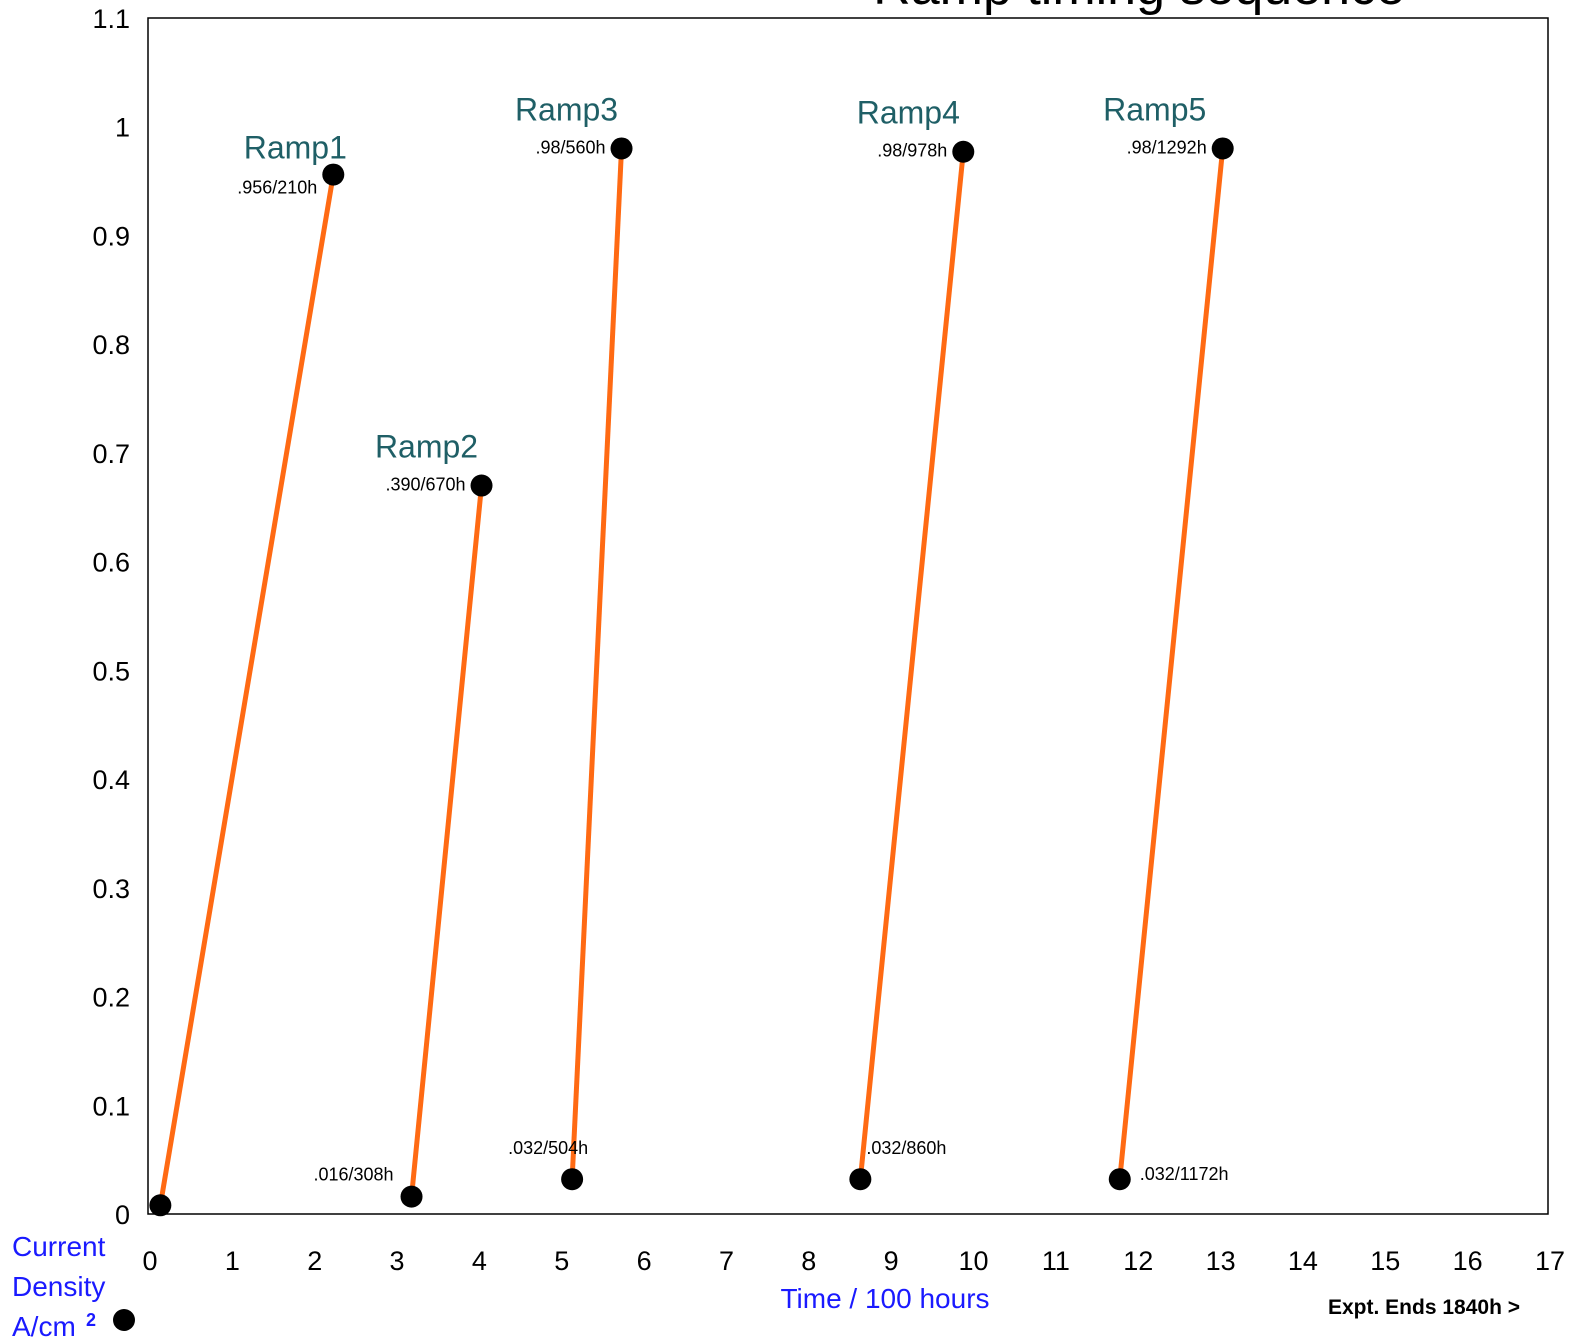  What do you see at coordinates (124, 1320) in the screenshot?
I see `y-axis-label-marker-icon` at bounding box center [124, 1320].